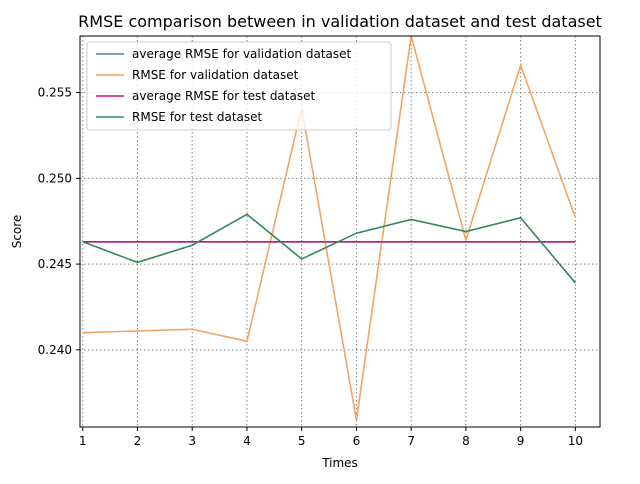 This screenshot has width=640, height=484. What do you see at coordinates (197, 117) in the screenshot?
I see `legend-label: RMSE for test dataset` at bounding box center [197, 117].